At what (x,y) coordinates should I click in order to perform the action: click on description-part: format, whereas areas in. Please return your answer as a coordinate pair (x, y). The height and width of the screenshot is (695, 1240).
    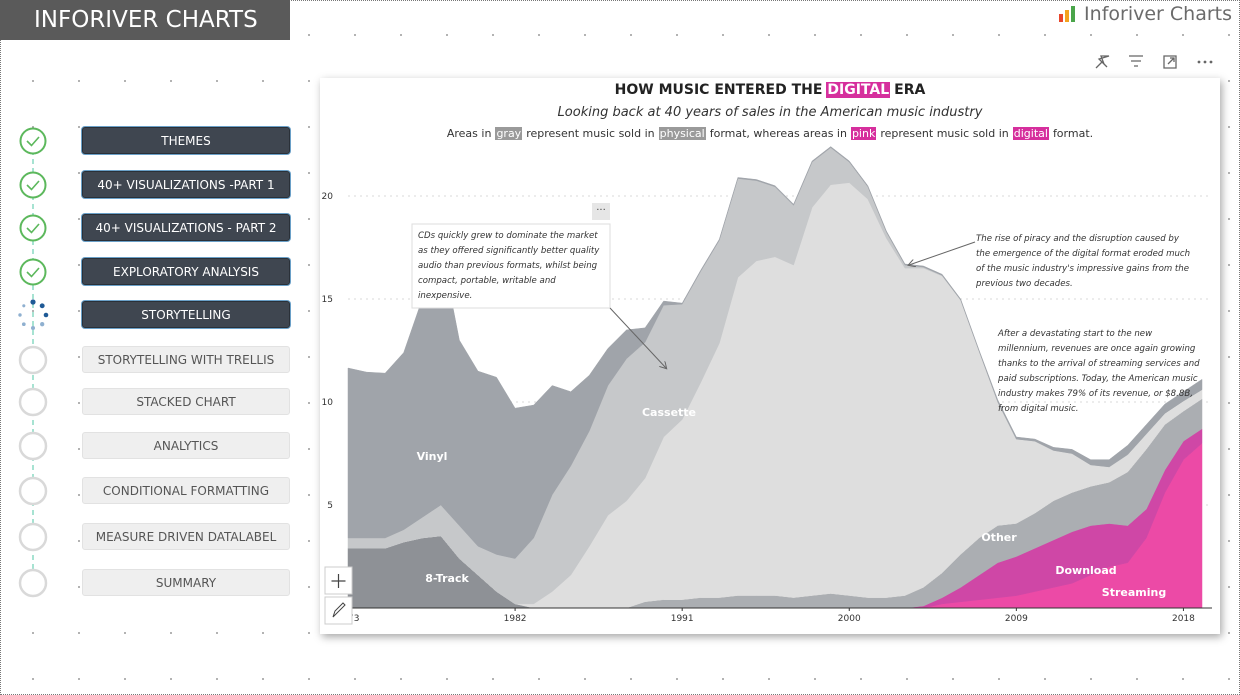
    Looking at the image, I should click on (778, 133).